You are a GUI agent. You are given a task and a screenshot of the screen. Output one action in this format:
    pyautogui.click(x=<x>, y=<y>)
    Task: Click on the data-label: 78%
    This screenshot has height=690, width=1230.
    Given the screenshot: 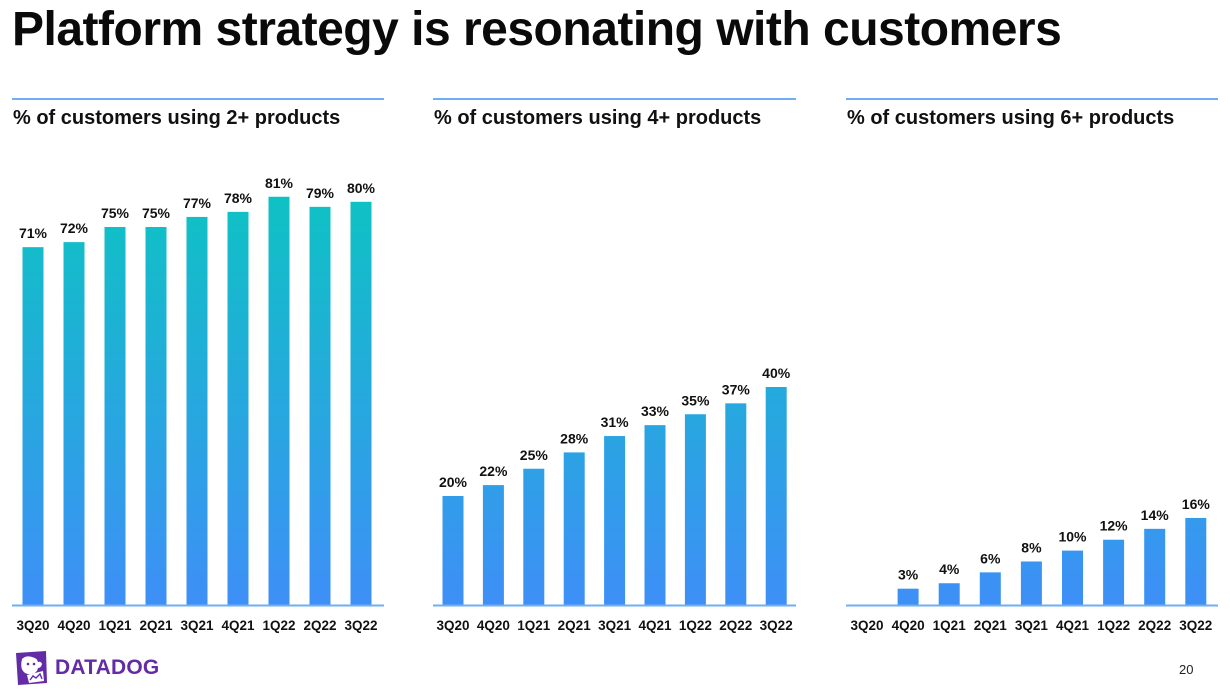 What is the action you would take?
    pyautogui.click(x=238, y=198)
    